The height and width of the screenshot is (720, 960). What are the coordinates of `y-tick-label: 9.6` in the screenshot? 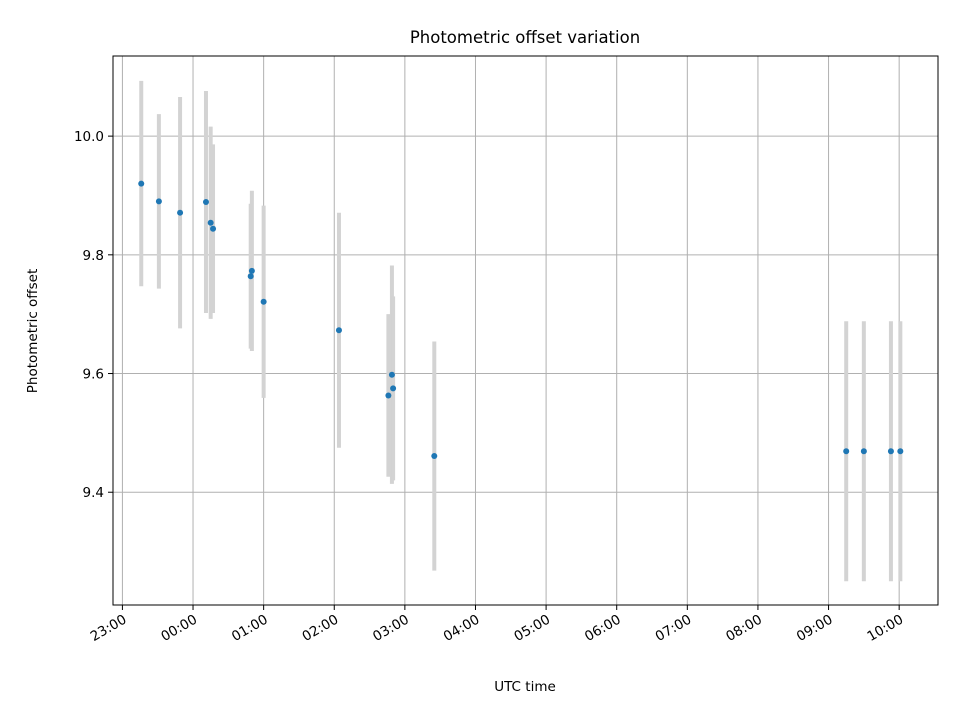 It's located at (93, 375).